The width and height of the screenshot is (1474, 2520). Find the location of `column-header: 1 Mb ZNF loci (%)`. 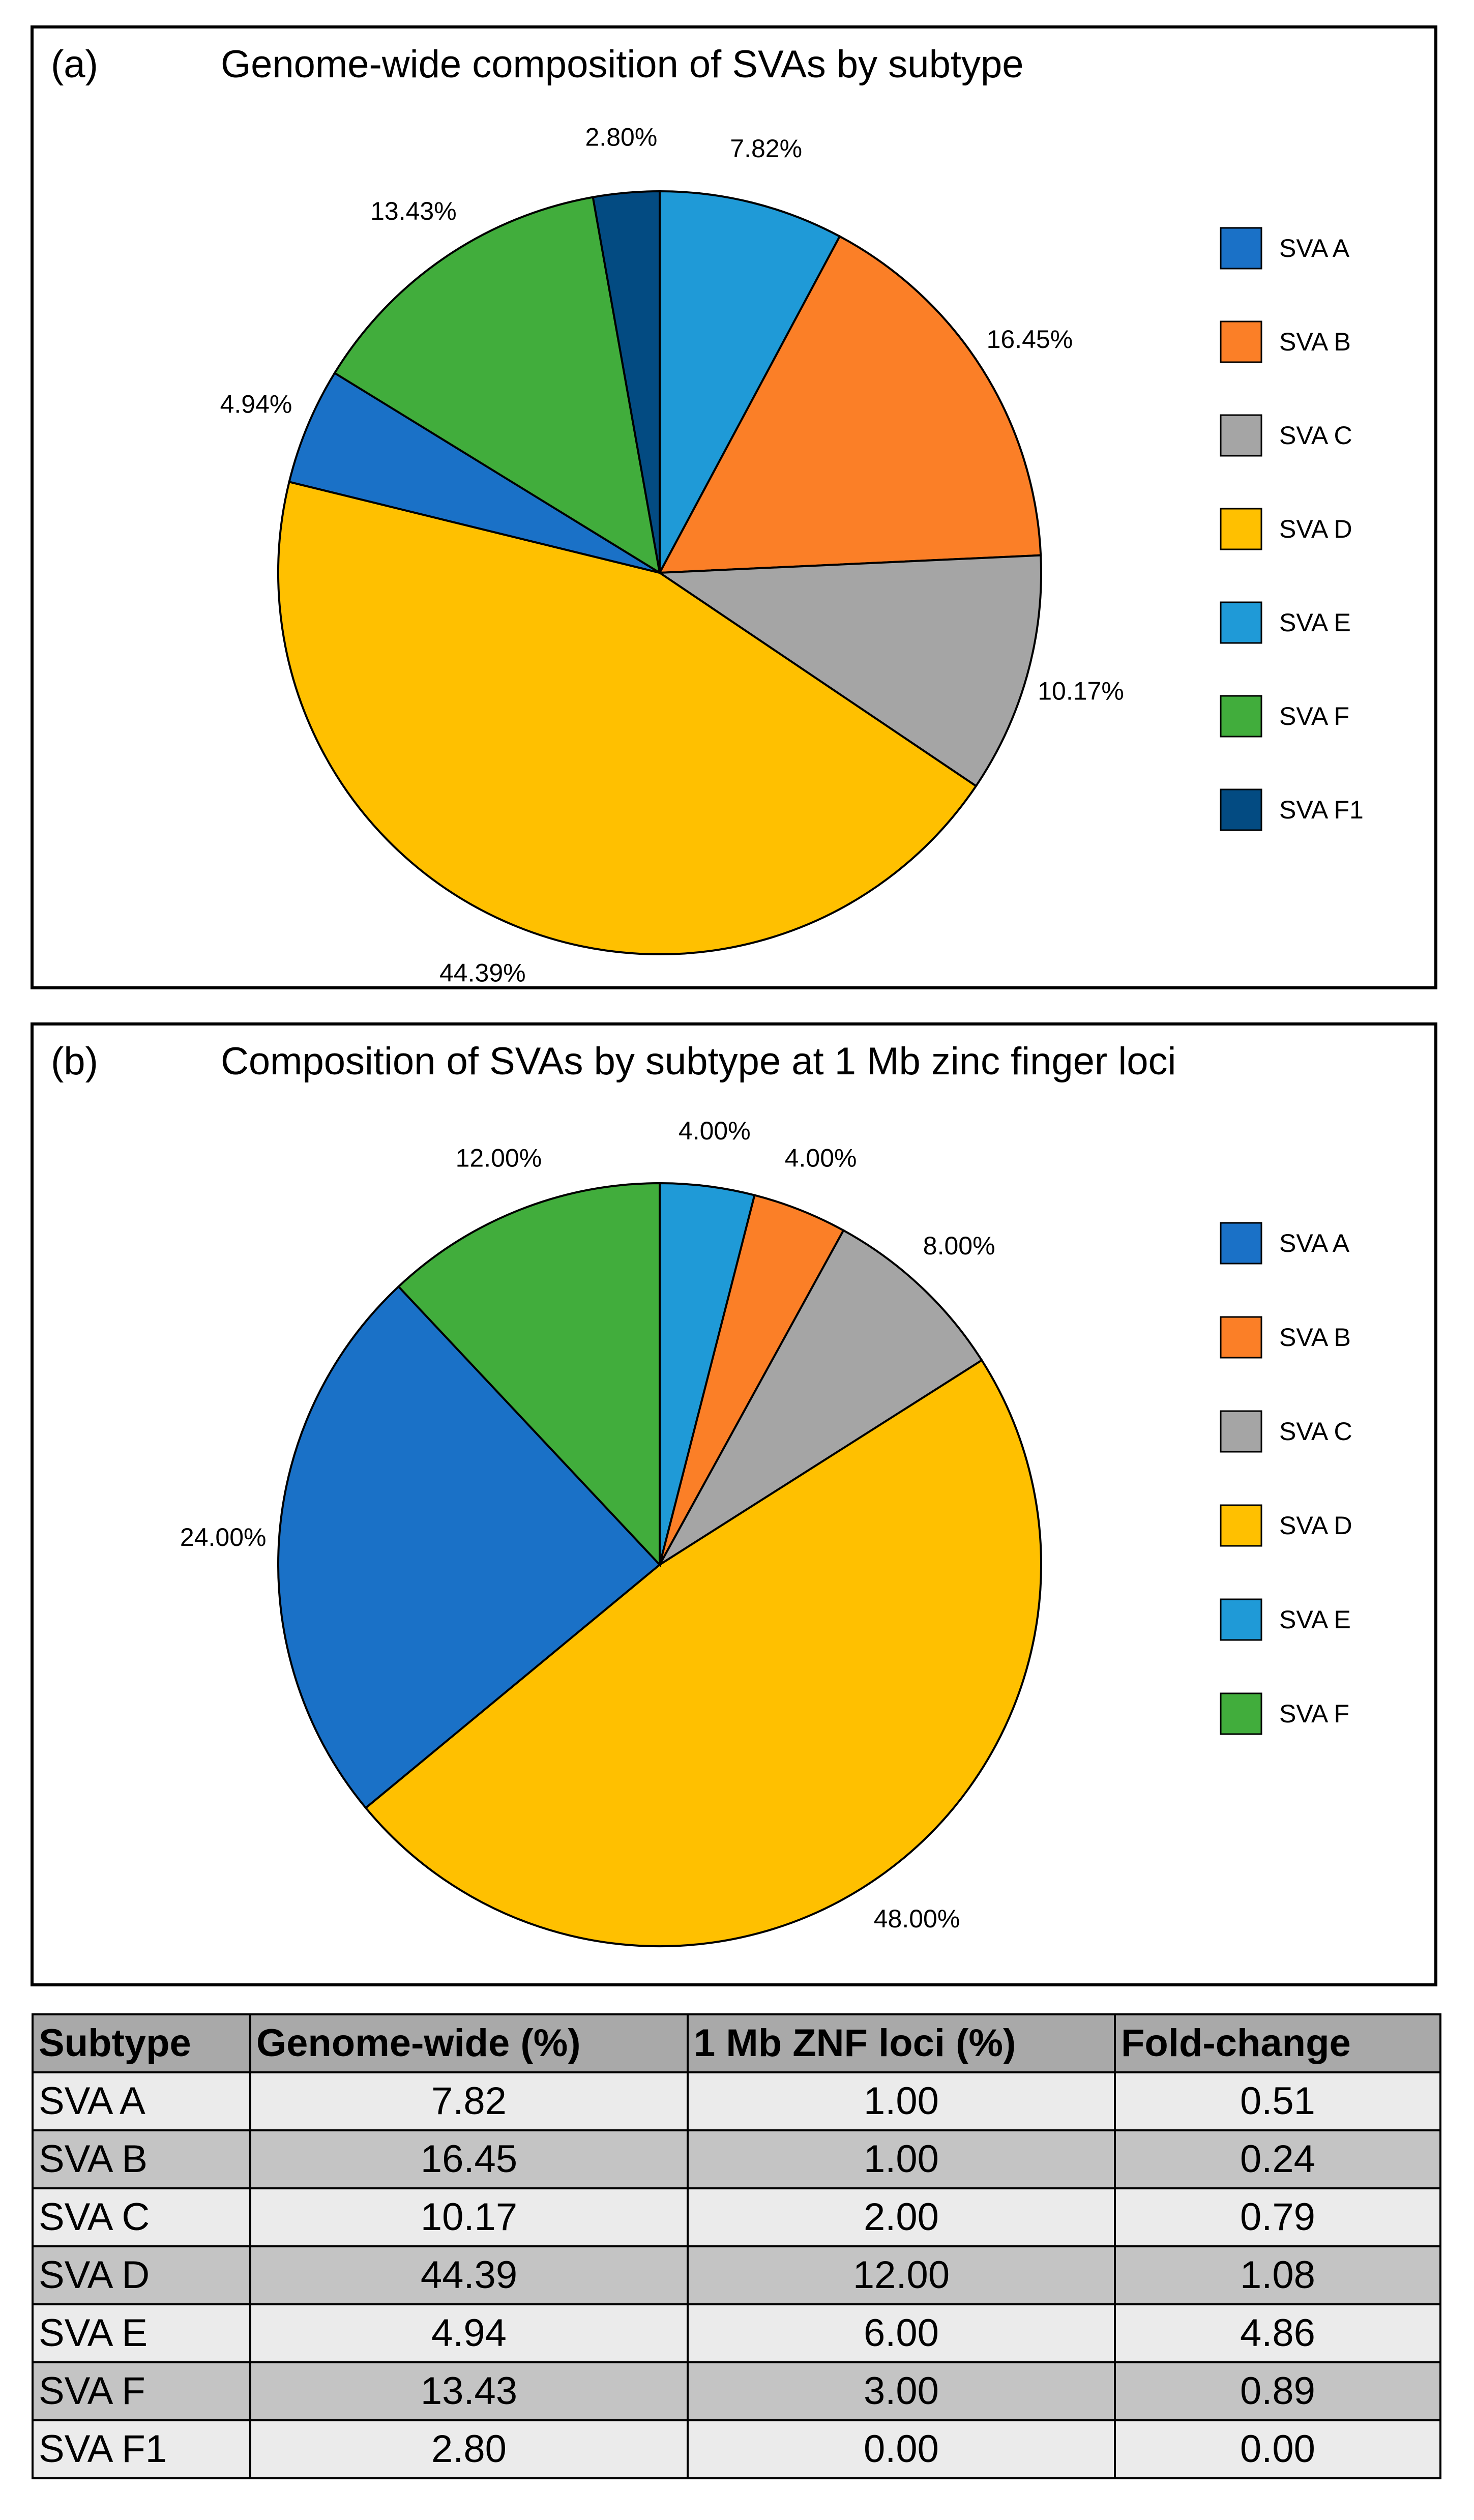

column-header: 1 Mb ZNF loci (%) is located at coordinates (902, 2043).